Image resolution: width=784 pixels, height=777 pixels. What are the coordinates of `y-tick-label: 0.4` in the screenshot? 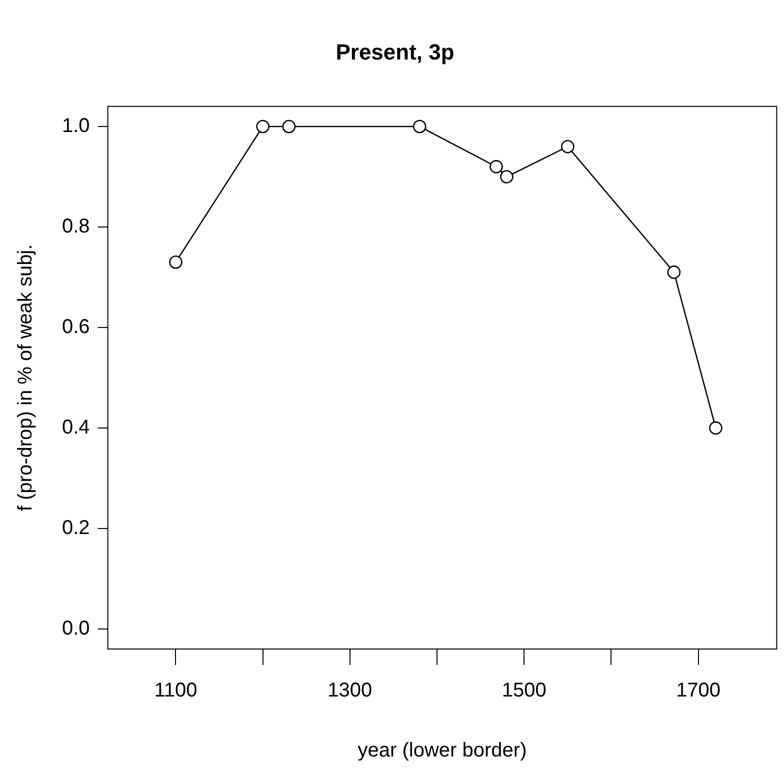 It's located at (76, 427).